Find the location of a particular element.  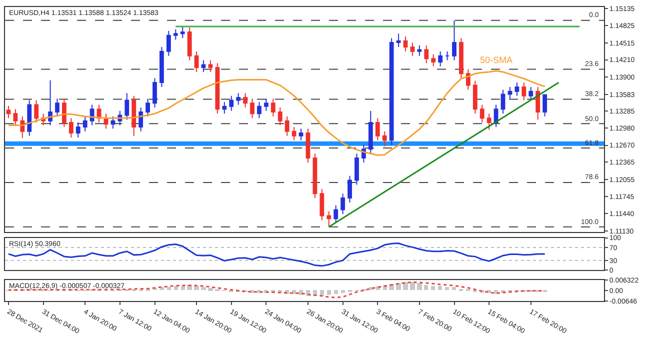

series-label: 50-SMA is located at coordinates (496, 60).